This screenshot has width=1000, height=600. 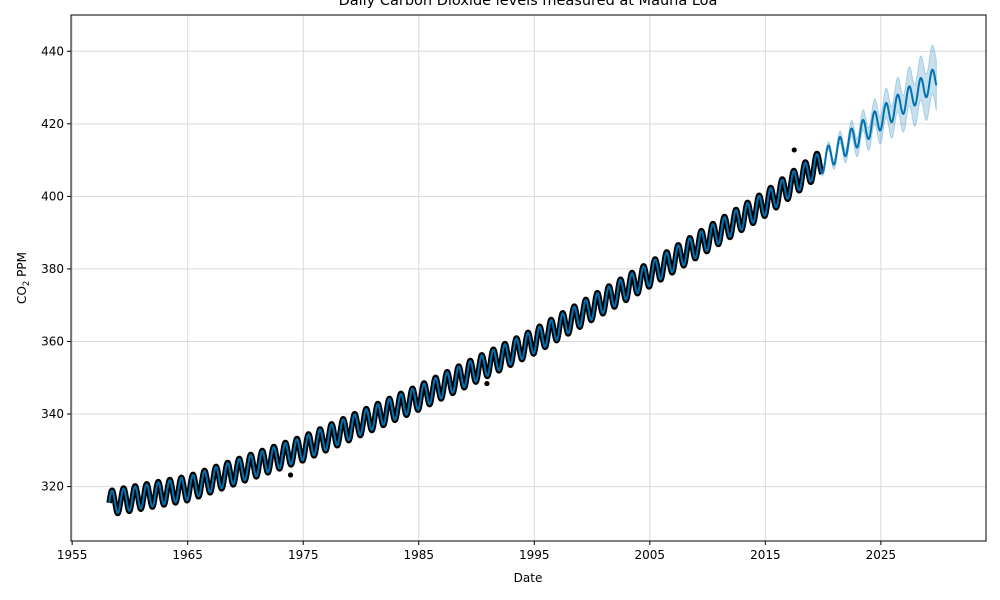 I want to click on y-tick-label: 400, so click(x=52, y=196).